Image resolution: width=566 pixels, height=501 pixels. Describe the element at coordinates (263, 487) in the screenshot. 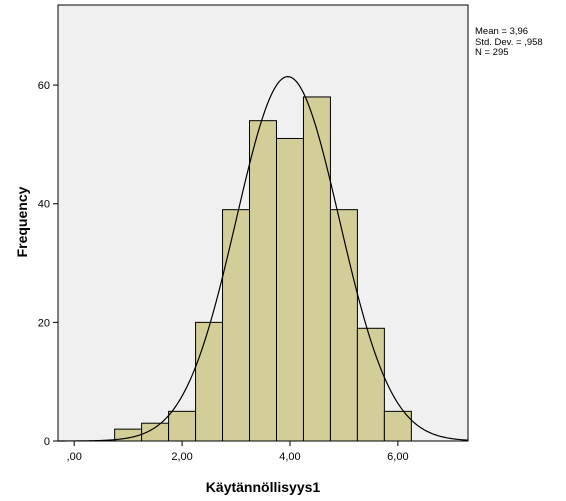

I see `x-axis-title: Käytännöllisyys1` at that location.